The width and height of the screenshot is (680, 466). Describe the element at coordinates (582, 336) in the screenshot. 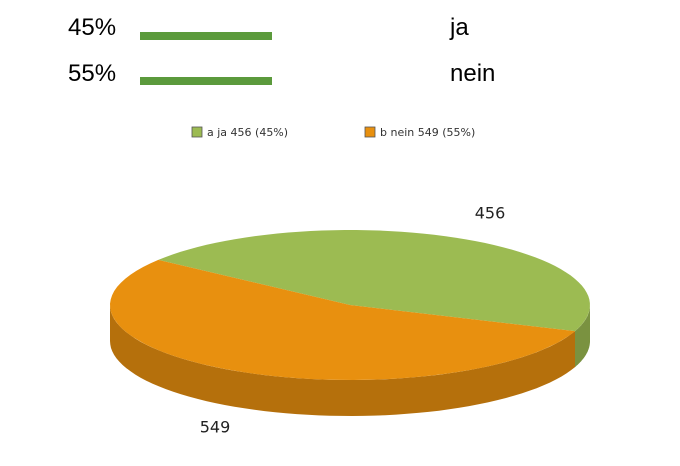

I see `pie-side` at that location.